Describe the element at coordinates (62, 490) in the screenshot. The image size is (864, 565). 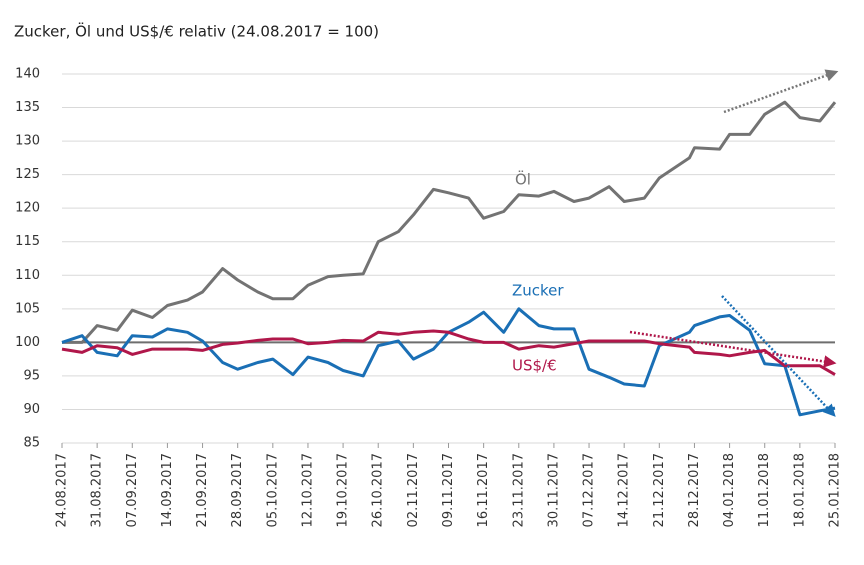
I see `x-tick-label: 24.08.2017` at that location.